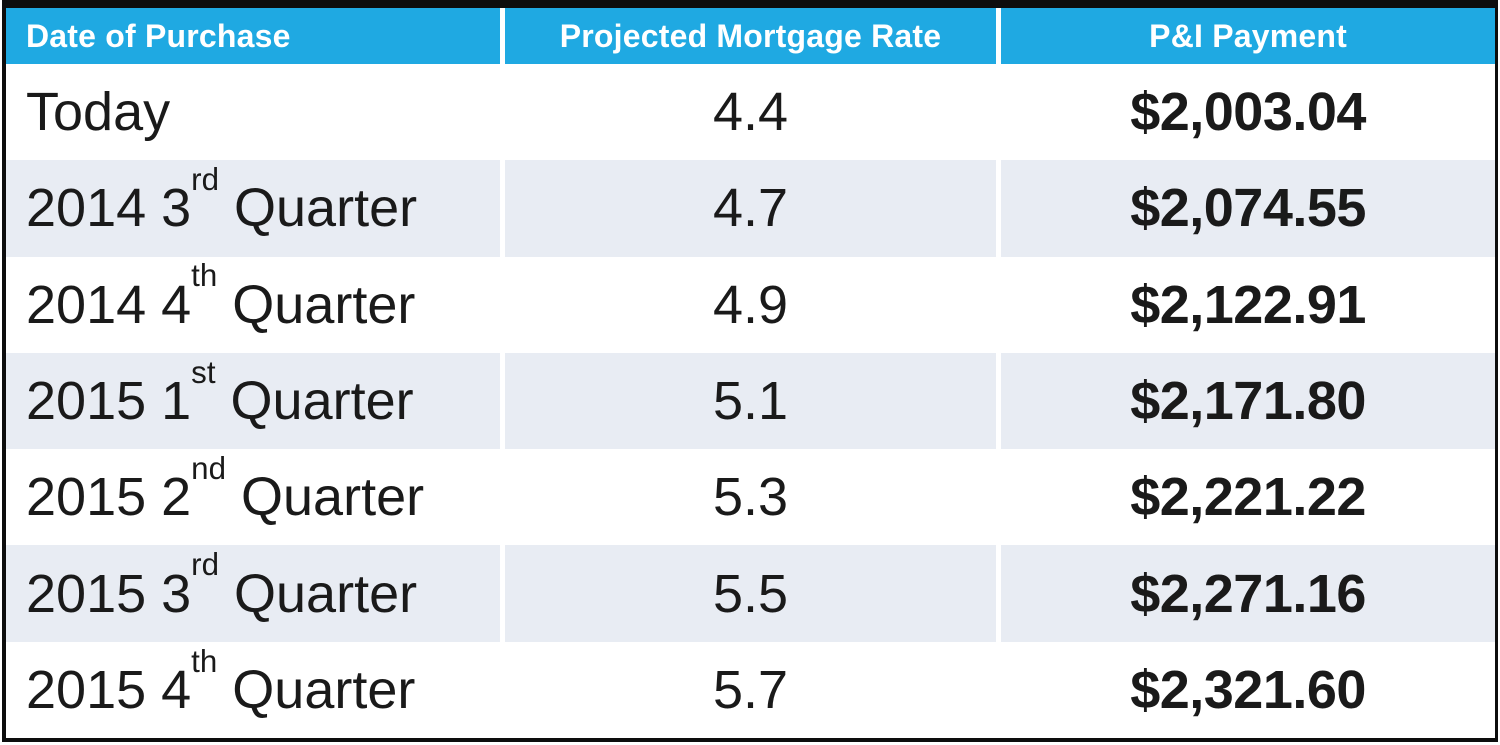 The image size is (1500, 745). What do you see at coordinates (109, 689) in the screenshot?
I see `date-text: 2015 4` at bounding box center [109, 689].